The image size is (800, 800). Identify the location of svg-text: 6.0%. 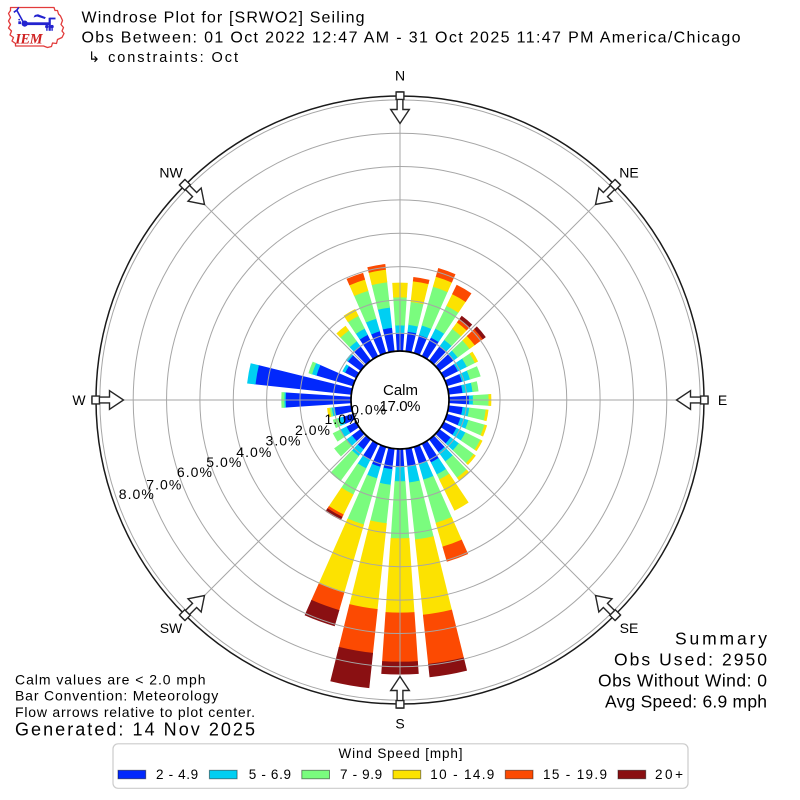
(194, 472).